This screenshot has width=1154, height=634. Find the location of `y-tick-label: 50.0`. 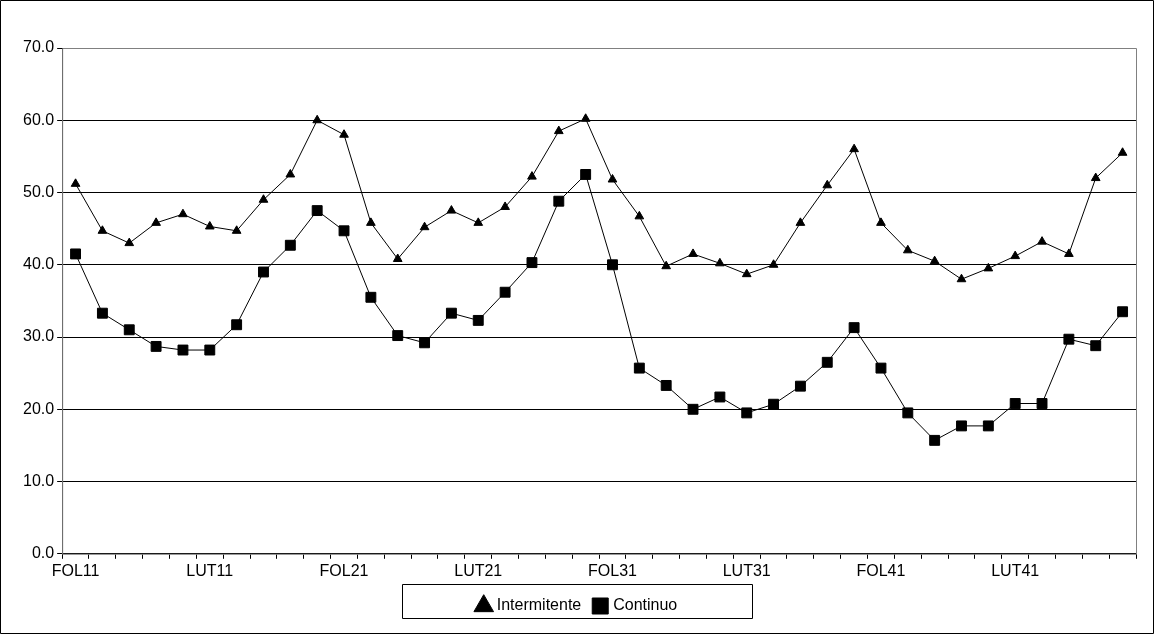

y-tick-label: 50.0 is located at coordinates (39, 191).